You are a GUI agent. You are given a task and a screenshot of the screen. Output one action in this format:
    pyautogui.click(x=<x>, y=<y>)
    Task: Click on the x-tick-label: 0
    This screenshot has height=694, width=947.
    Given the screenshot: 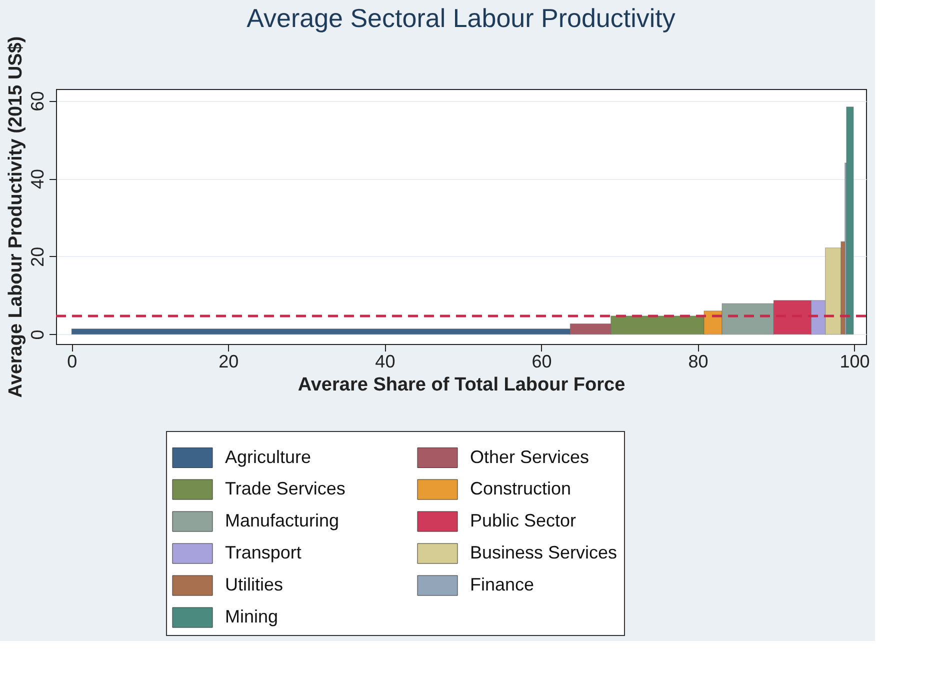 What is the action you would take?
    pyautogui.click(x=72, y=362)
    